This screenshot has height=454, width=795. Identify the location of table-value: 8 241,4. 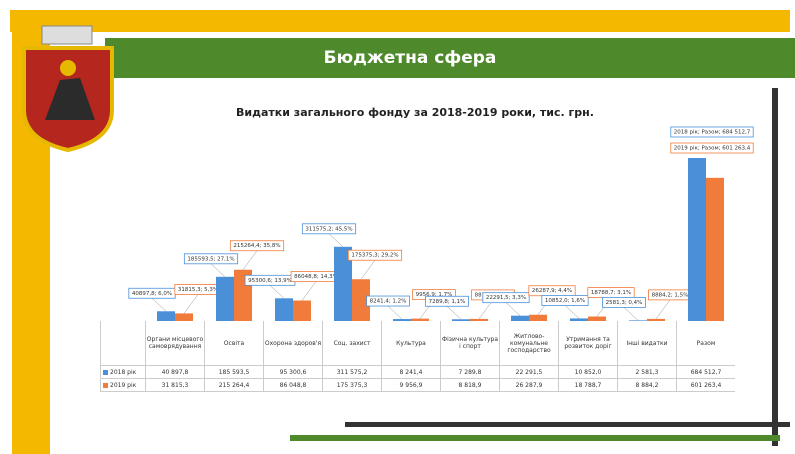
(410, 372).